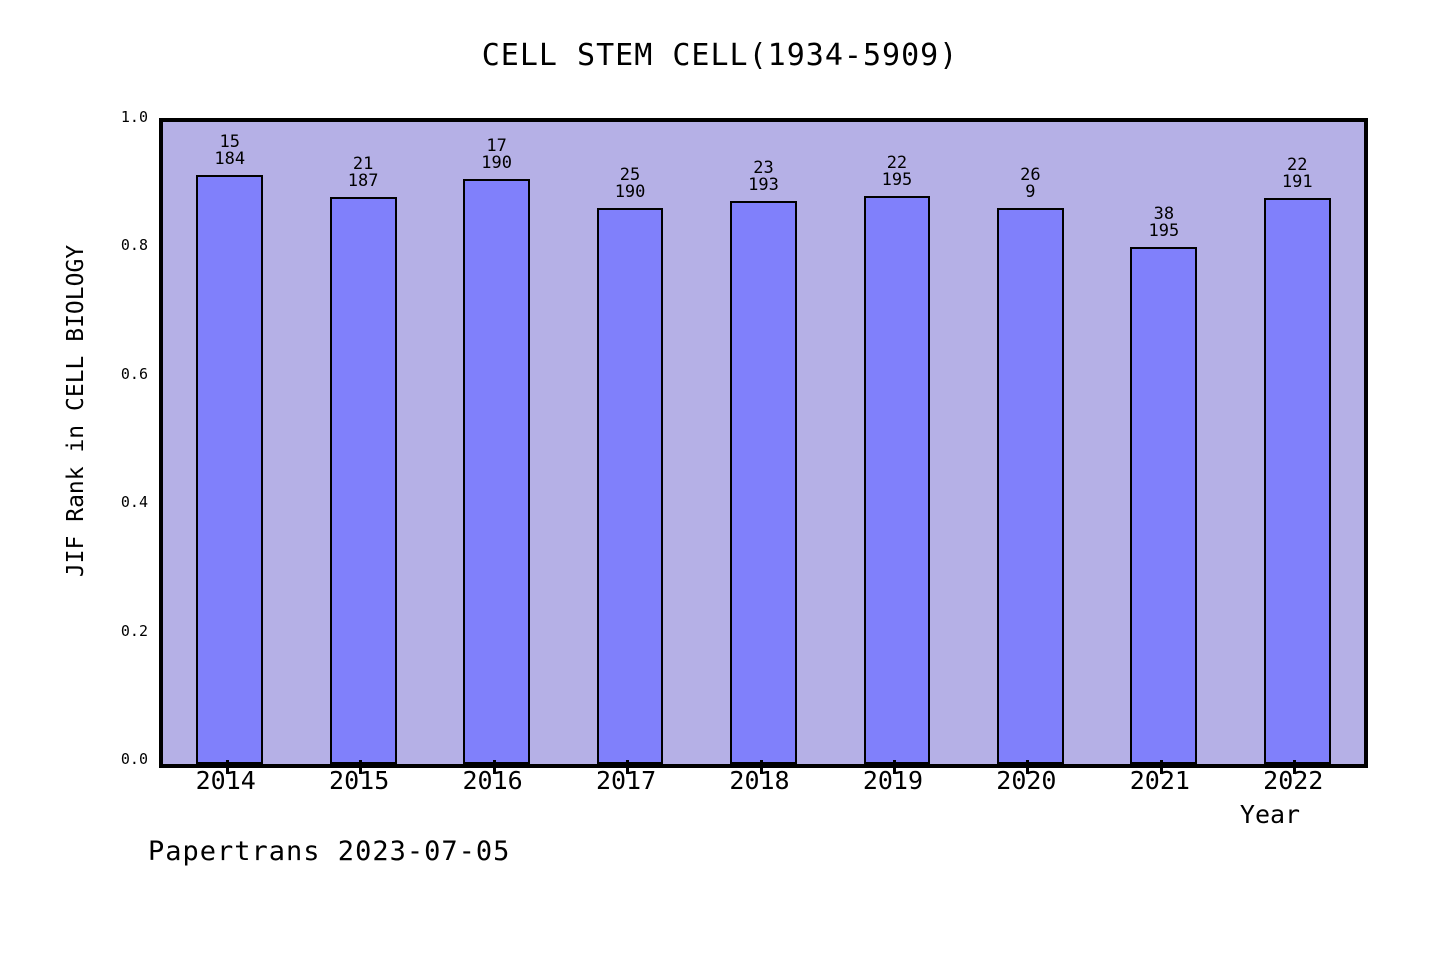  I want to click on bar-label-numerator: 17, so click(496, 146).